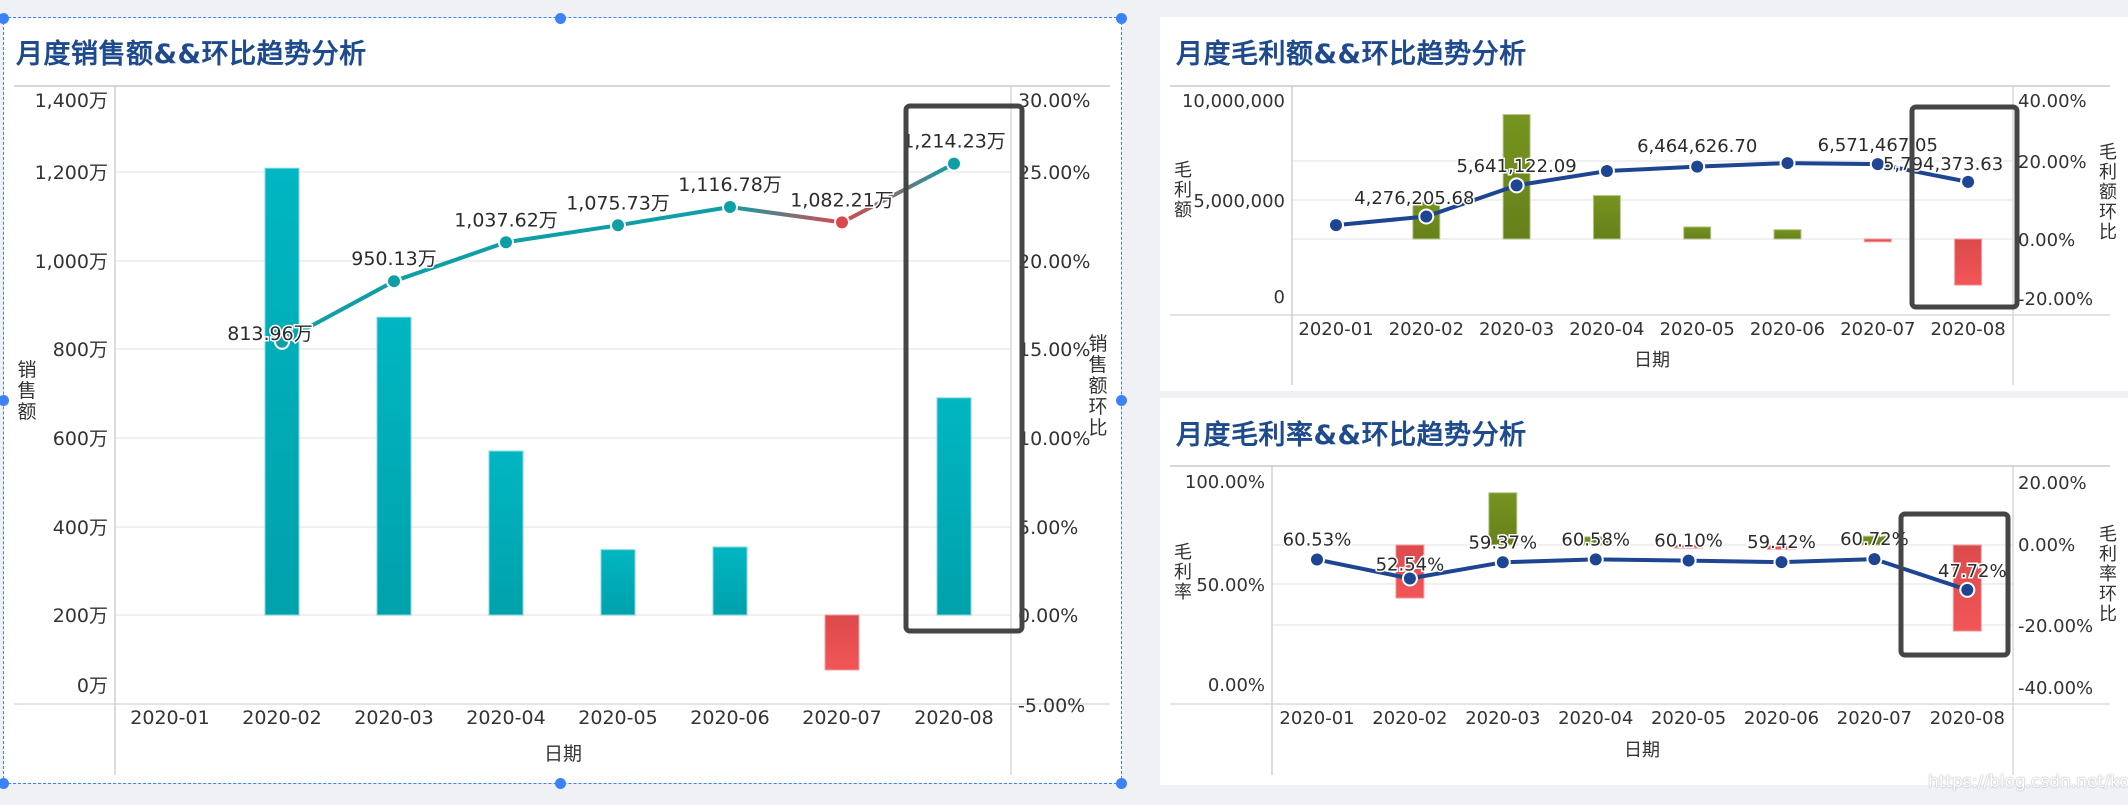 Image resolution: width=2128 pixels, height=805 pixels. What do you see at coordinates (80, 616) in the screenshot?
I see `y-tick-label: 200万` at bounding box center [80, 616].